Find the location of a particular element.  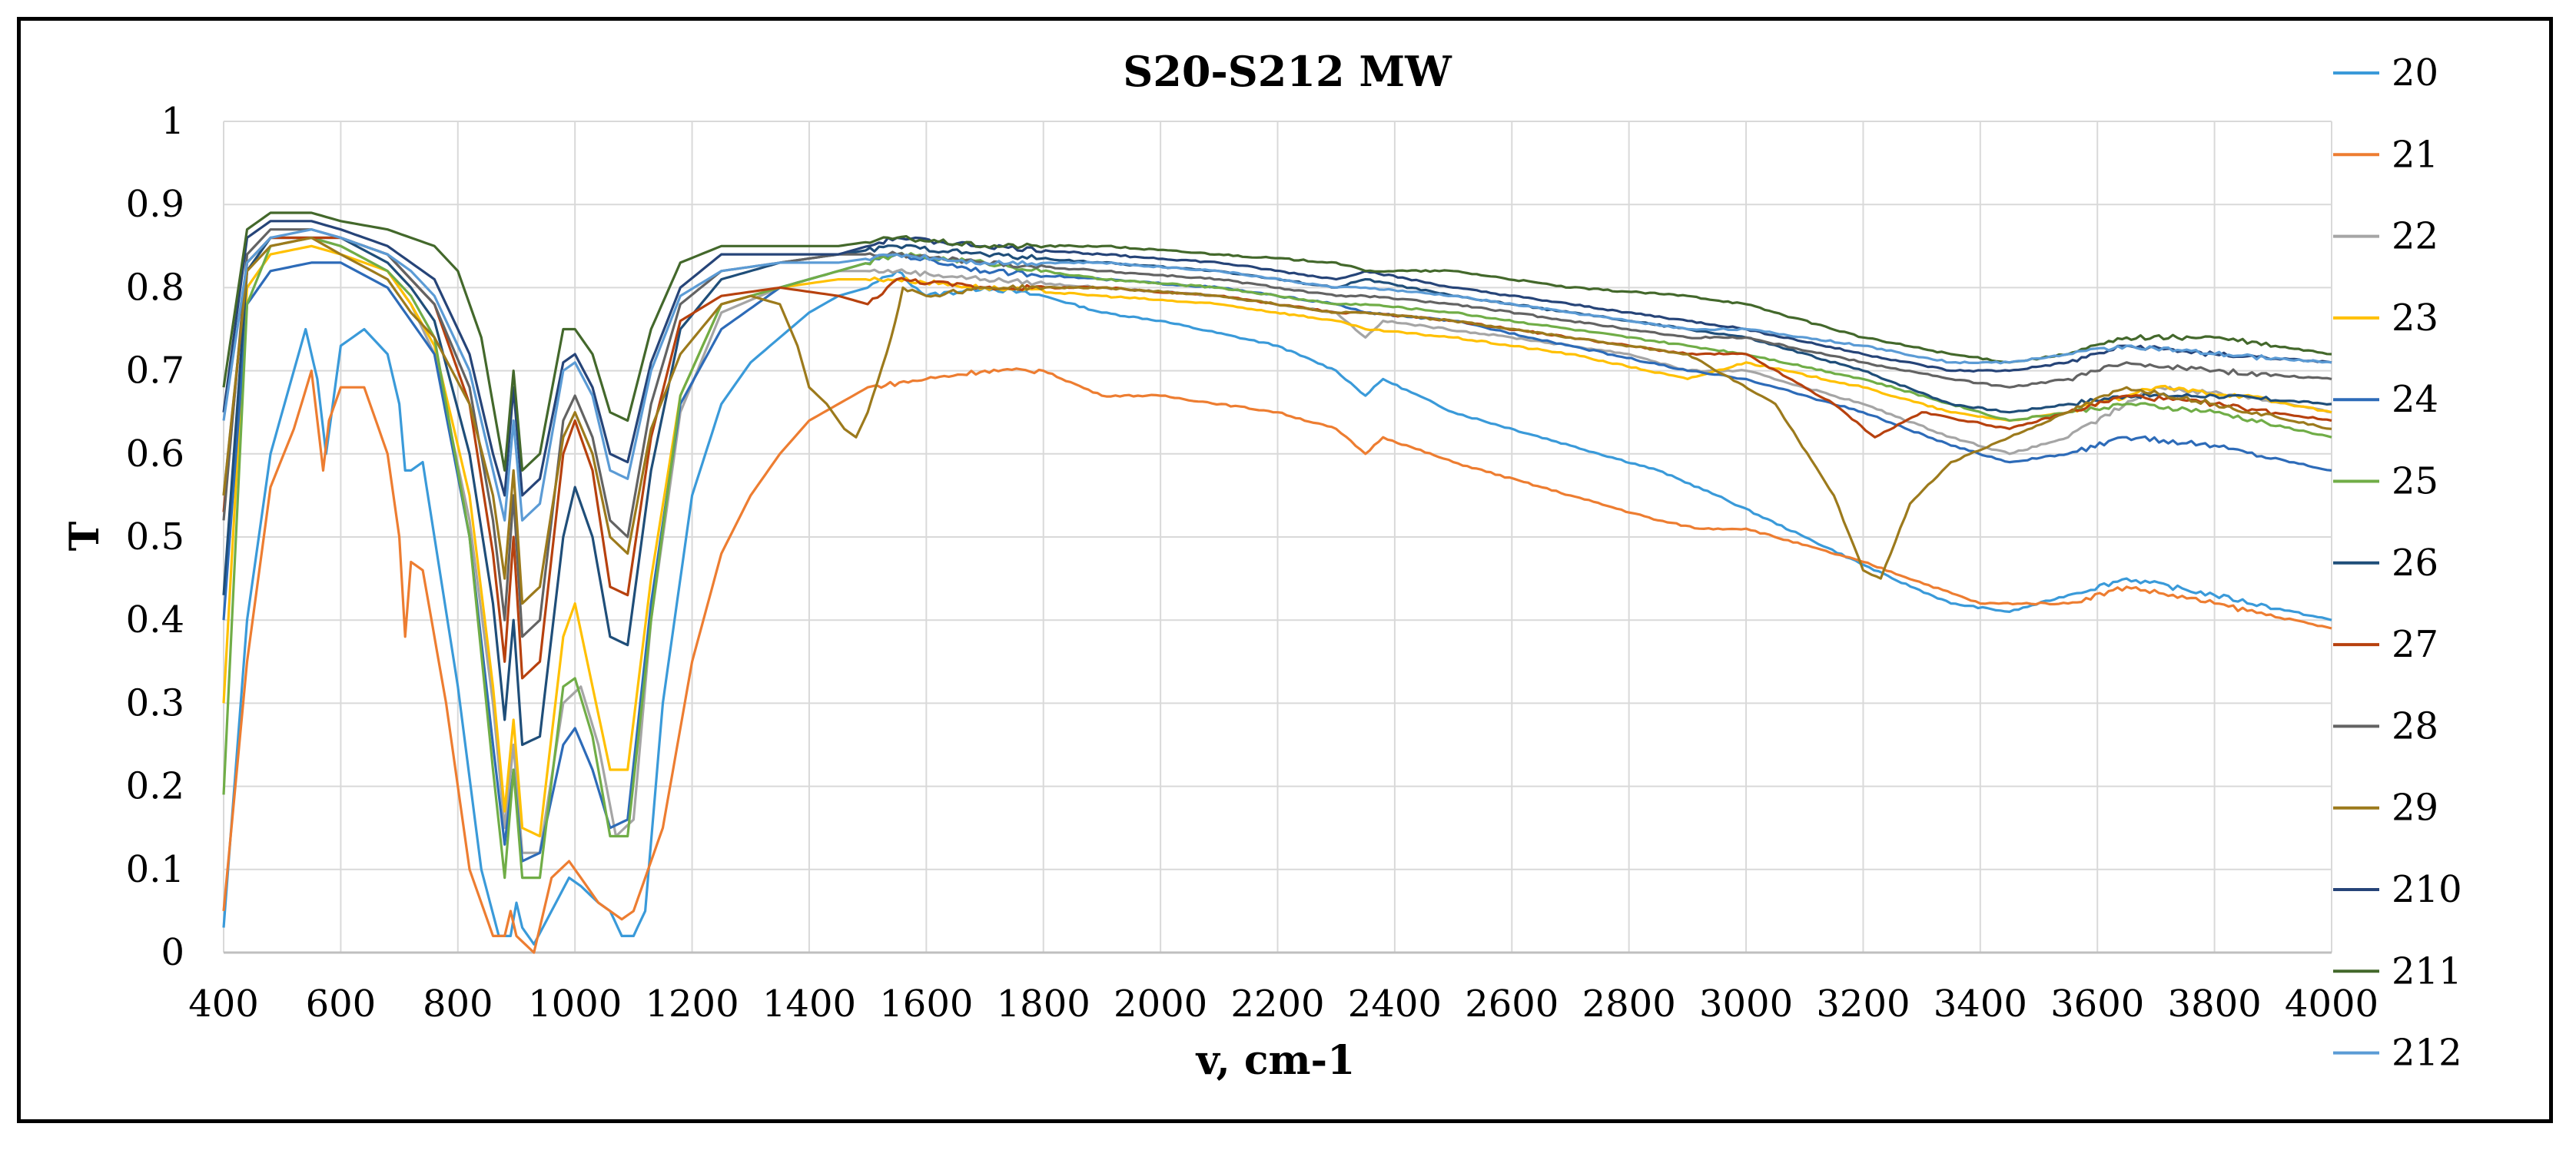

legend-label: 26 is located at coordinates (2415, 563).